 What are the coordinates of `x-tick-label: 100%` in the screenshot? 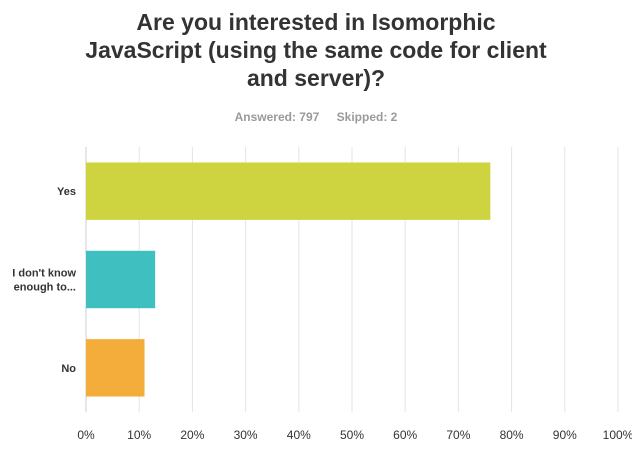 It's located at (617, 435).